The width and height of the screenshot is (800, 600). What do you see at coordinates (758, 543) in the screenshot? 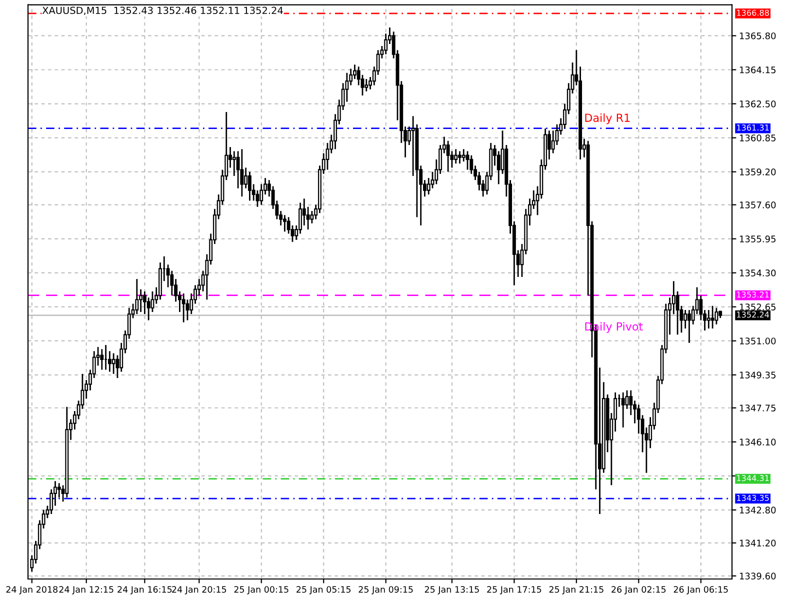
I see `y-tick-label: 1341.20` at bounding box center [758, 543].